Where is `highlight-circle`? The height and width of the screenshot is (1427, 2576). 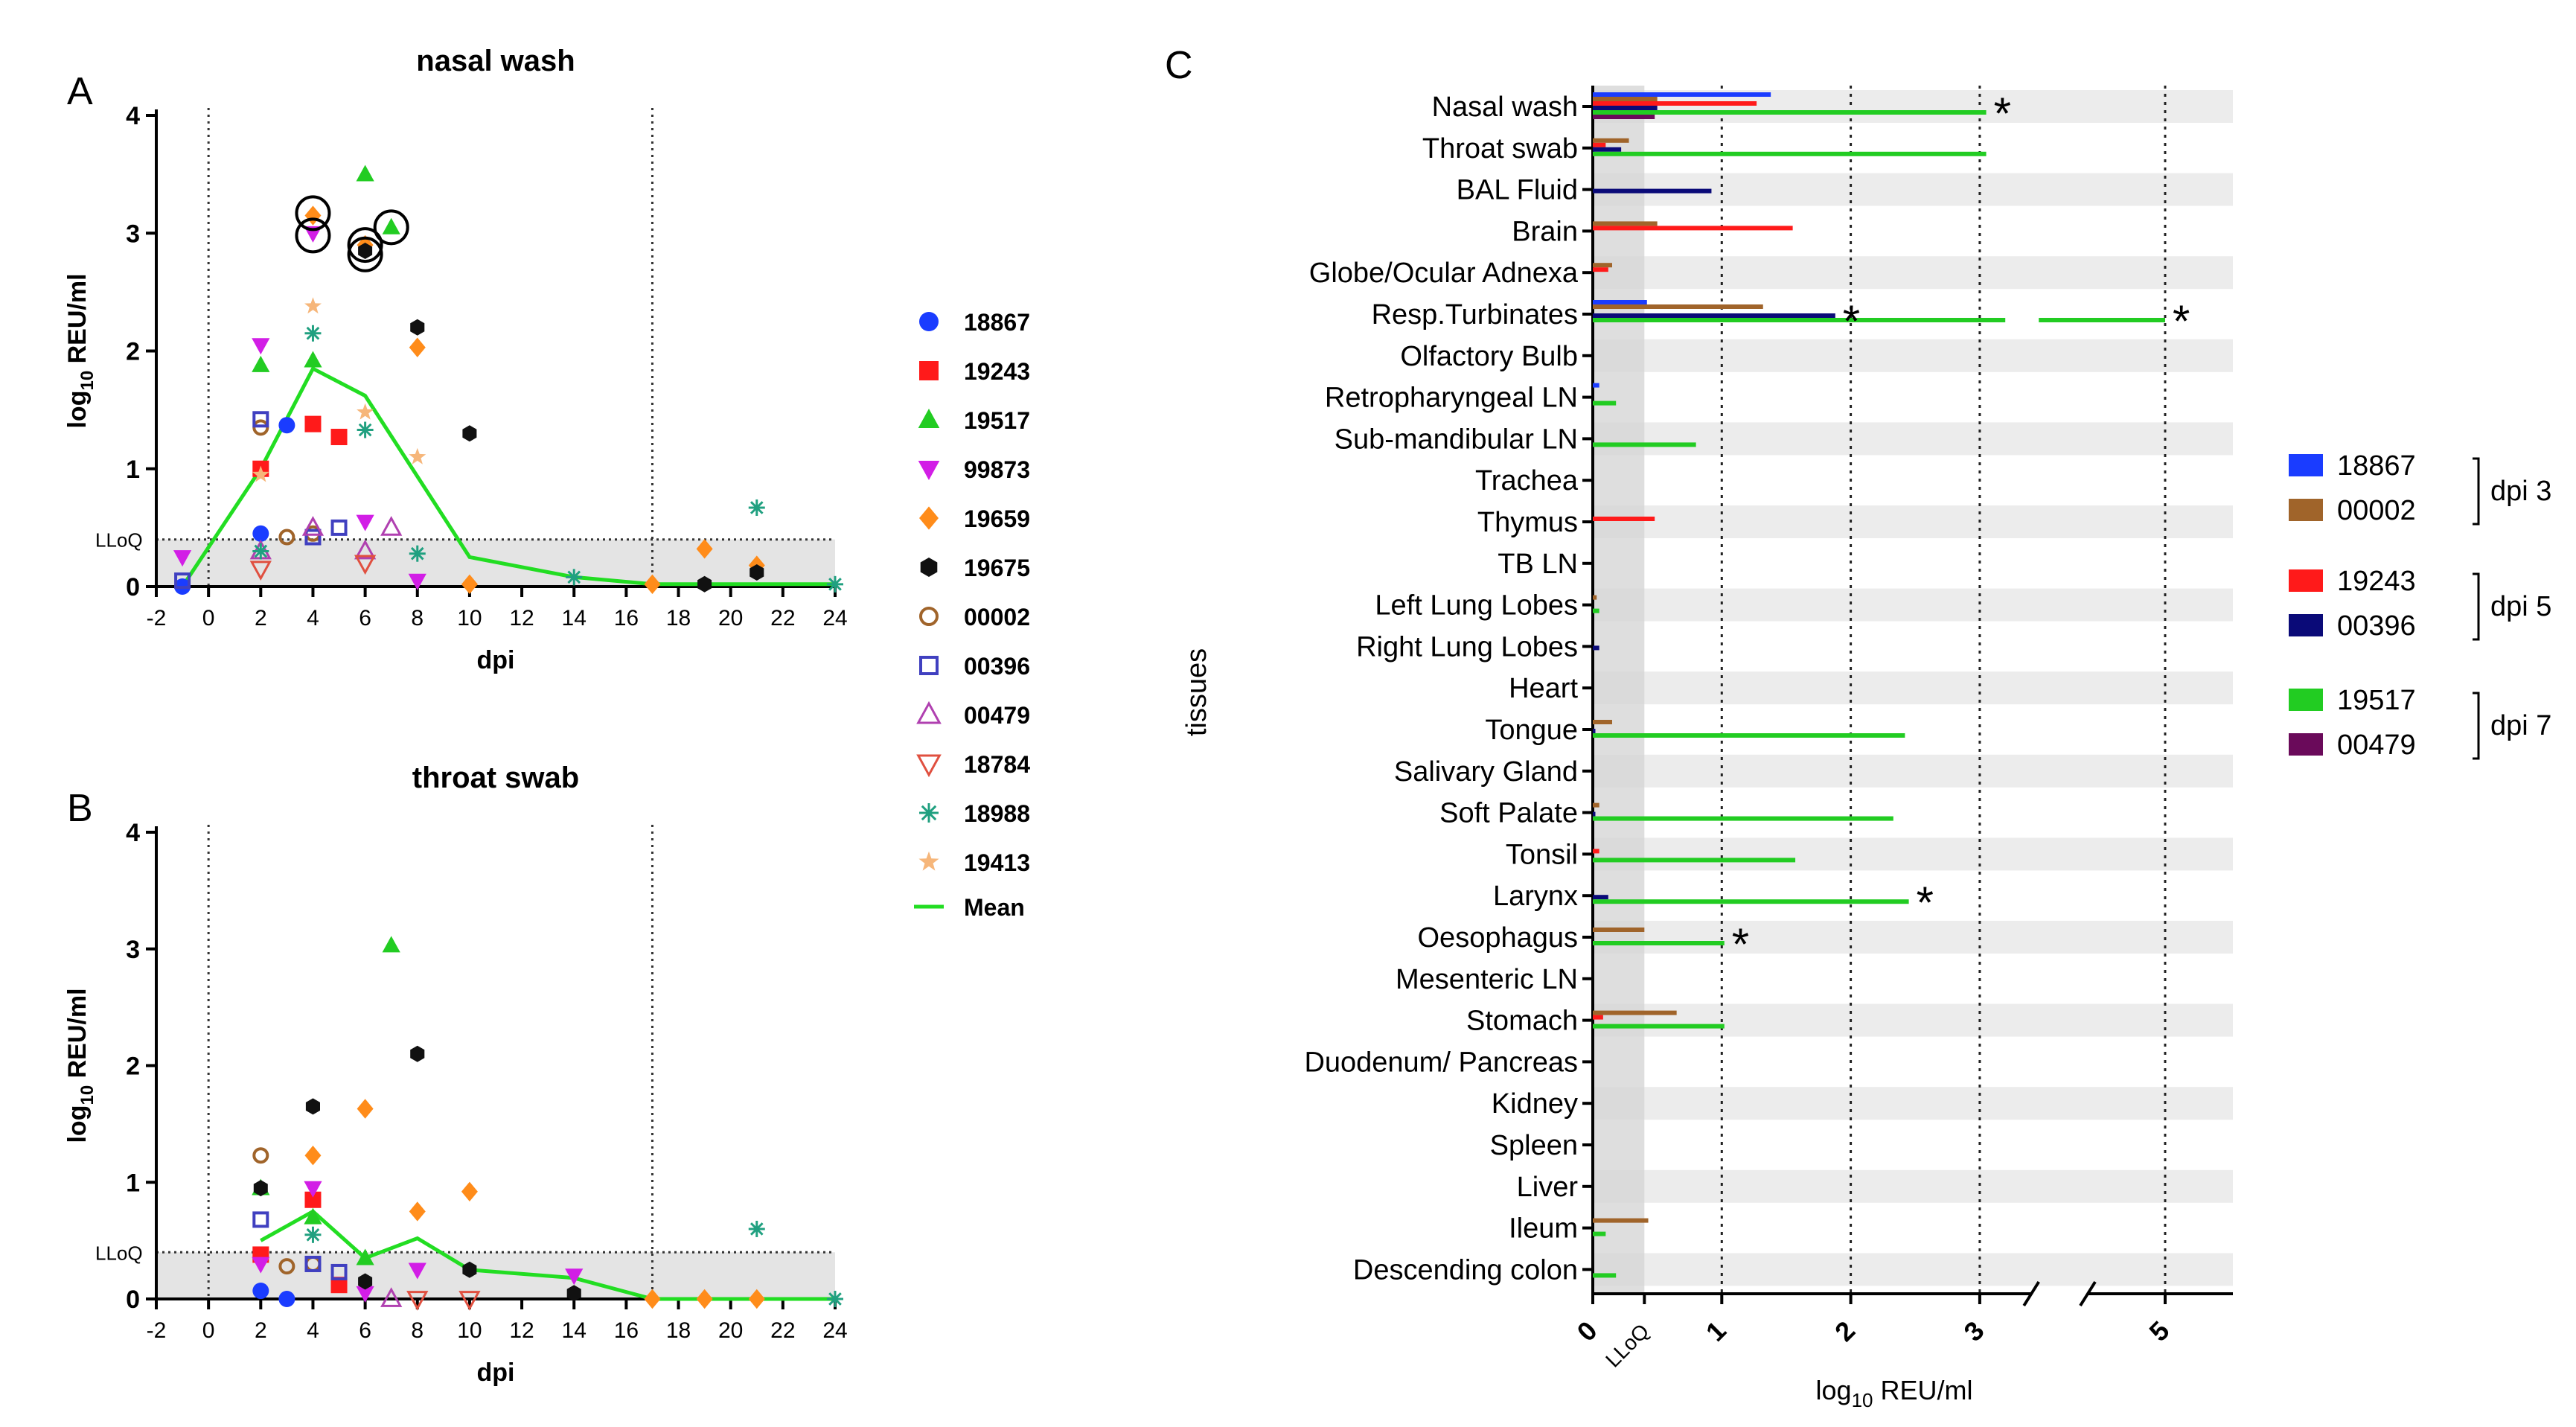 highlight-circle is located at coordinates (365, 245).